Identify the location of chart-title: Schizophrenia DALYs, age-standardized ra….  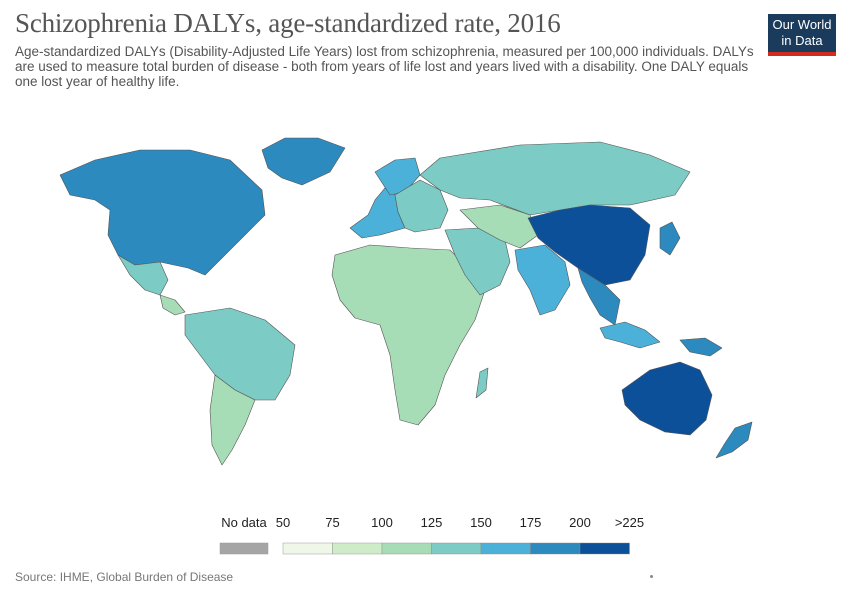
(288, 23).